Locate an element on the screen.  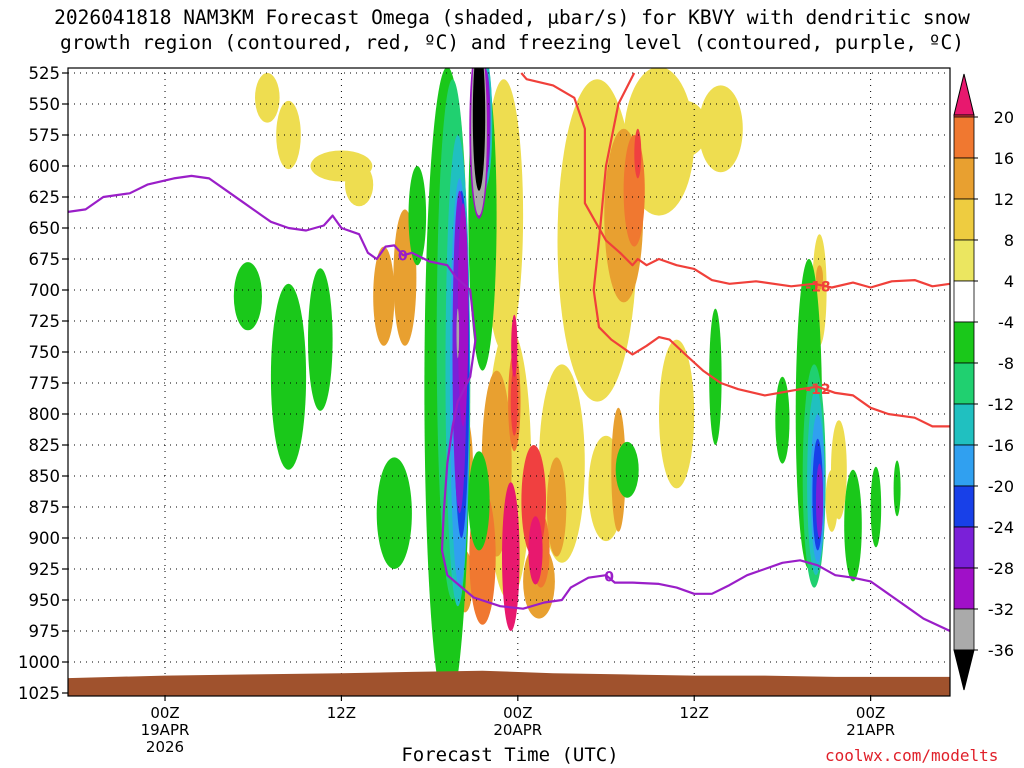
y-tick-label: 725 is located at coordinates (45, 321).